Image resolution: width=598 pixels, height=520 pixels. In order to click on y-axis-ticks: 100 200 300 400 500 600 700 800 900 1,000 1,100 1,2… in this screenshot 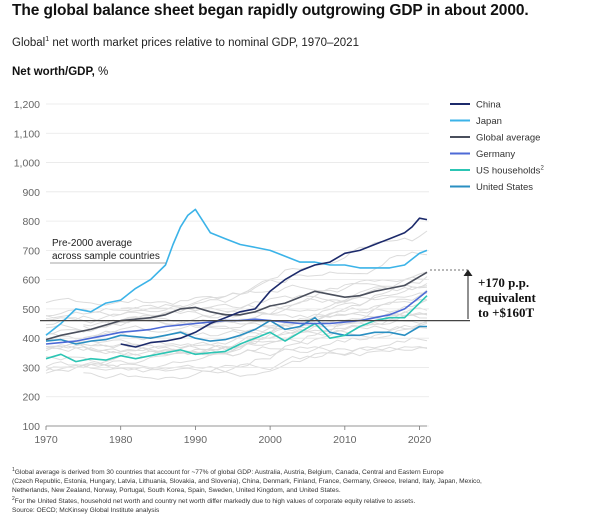, I will do `click(27, 266)`.